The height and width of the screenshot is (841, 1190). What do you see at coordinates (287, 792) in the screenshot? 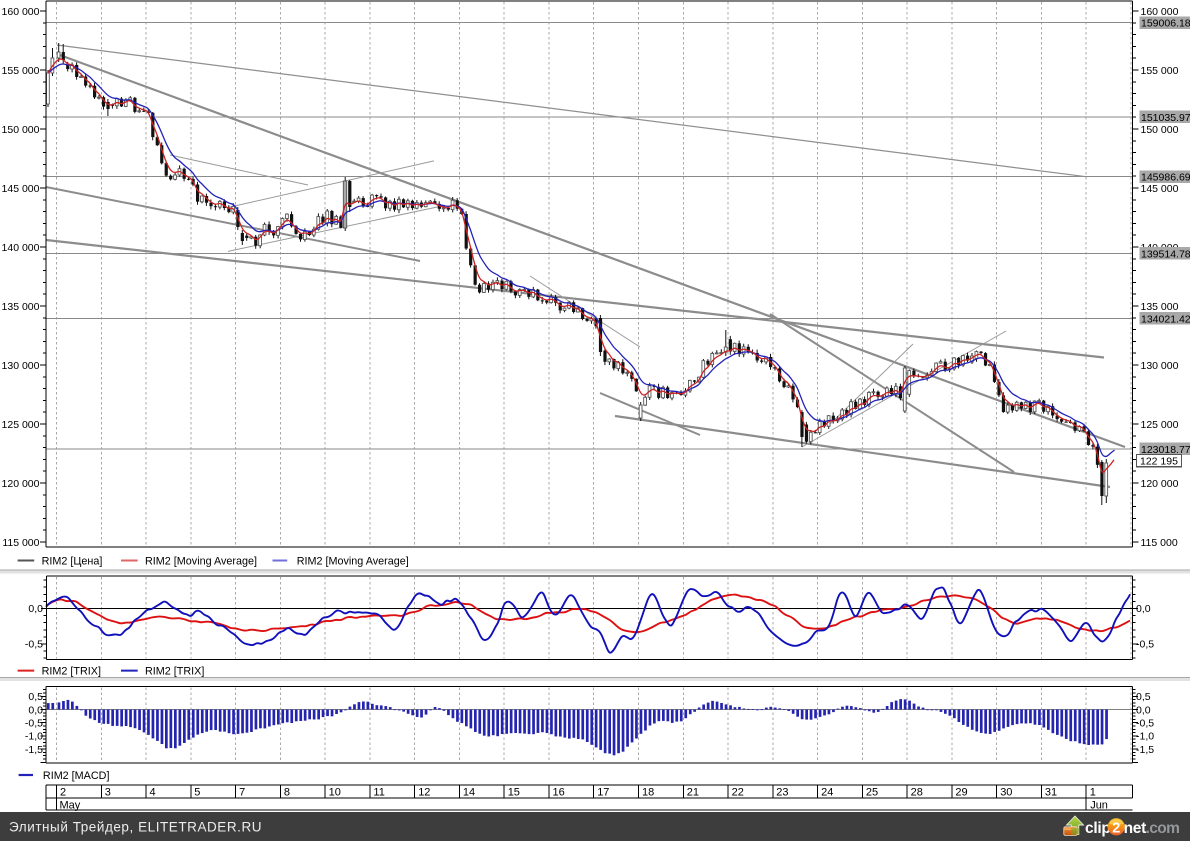
I see `svg-text: 8` at bounding box center [287, 792].